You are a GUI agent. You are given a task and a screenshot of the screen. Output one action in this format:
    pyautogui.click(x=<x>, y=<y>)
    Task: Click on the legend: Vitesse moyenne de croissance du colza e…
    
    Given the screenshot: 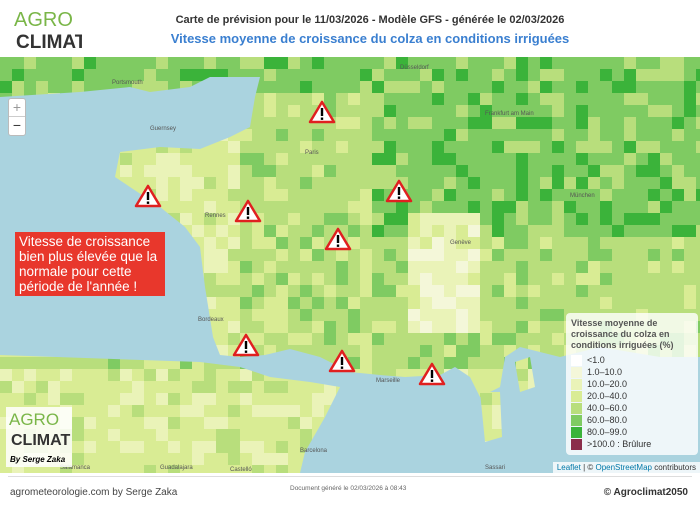 What is the action you would take?
    pyautogui.click(x=632, y=384)
    